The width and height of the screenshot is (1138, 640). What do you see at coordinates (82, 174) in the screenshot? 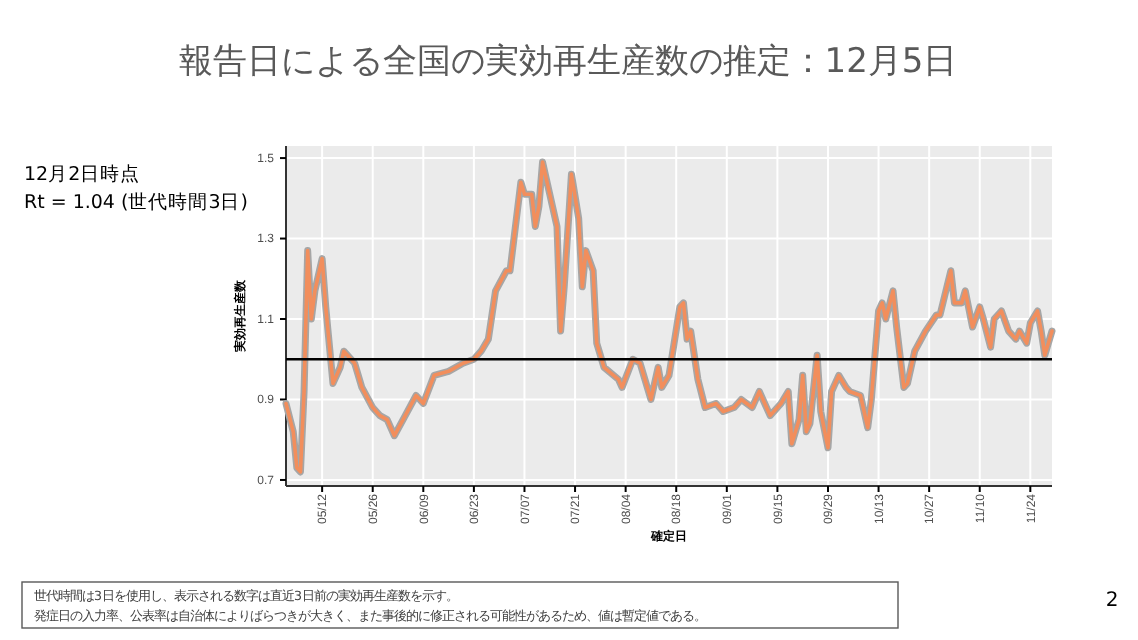
I see `text: 12月2日時点` at bounding box center [82, 174].